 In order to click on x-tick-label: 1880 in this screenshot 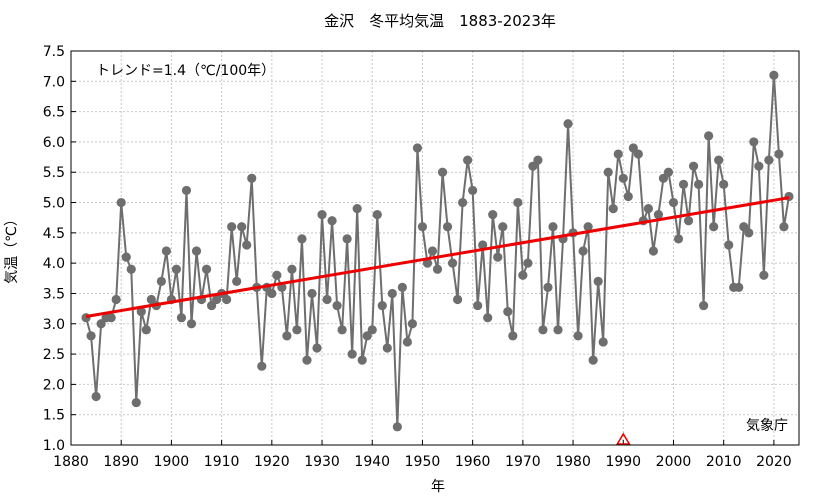, I will do `click(71, 462)`.